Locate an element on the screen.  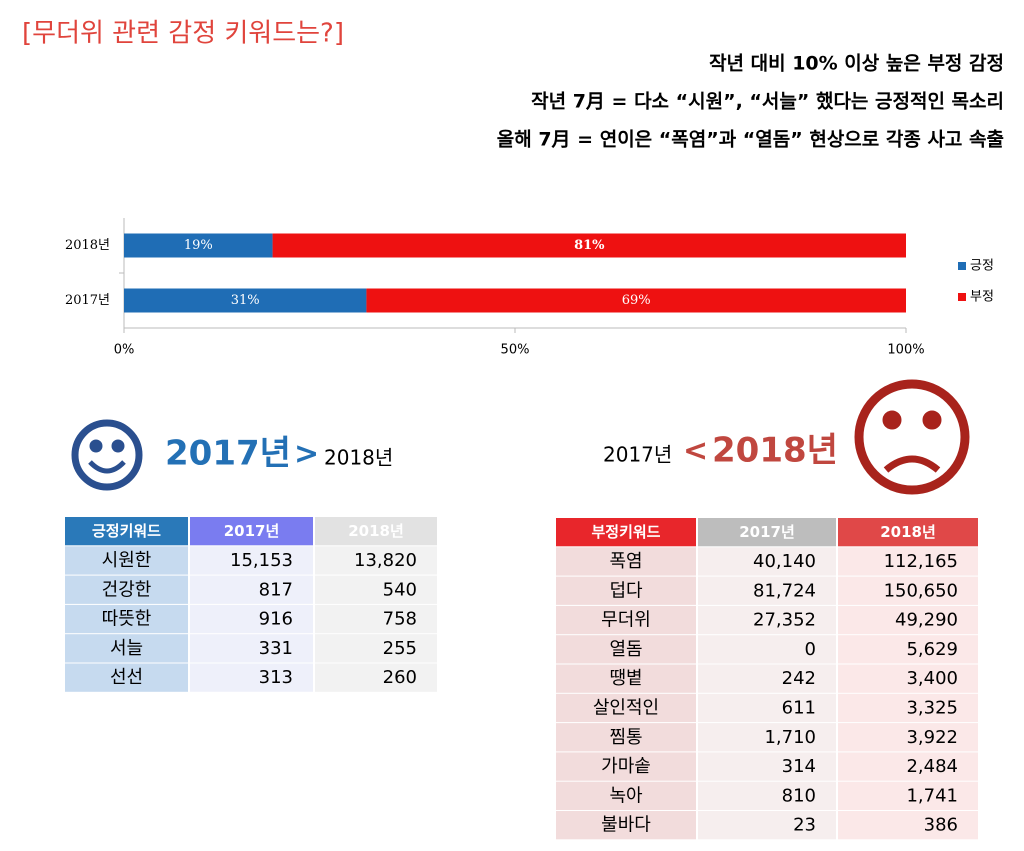
table-cell-text: 덥다 is located at coordinates (626, 590).